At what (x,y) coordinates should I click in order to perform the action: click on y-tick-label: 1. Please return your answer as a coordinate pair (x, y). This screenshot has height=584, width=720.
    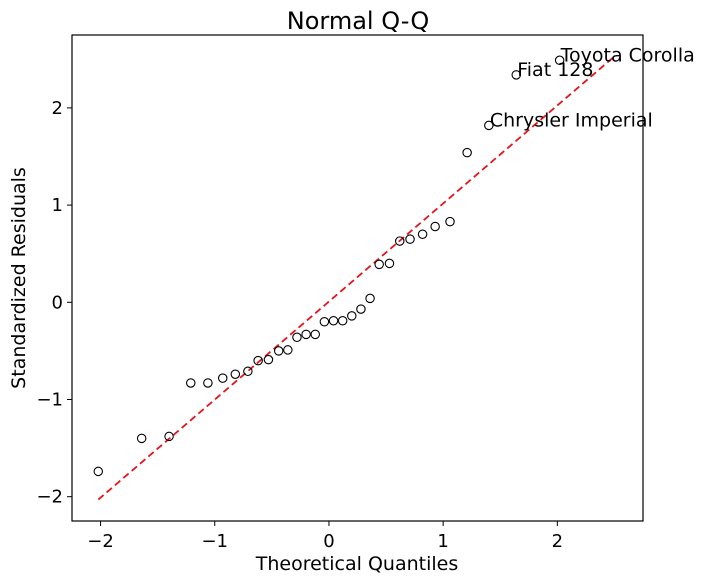
    Looking at the image, I should click on (57, 205).